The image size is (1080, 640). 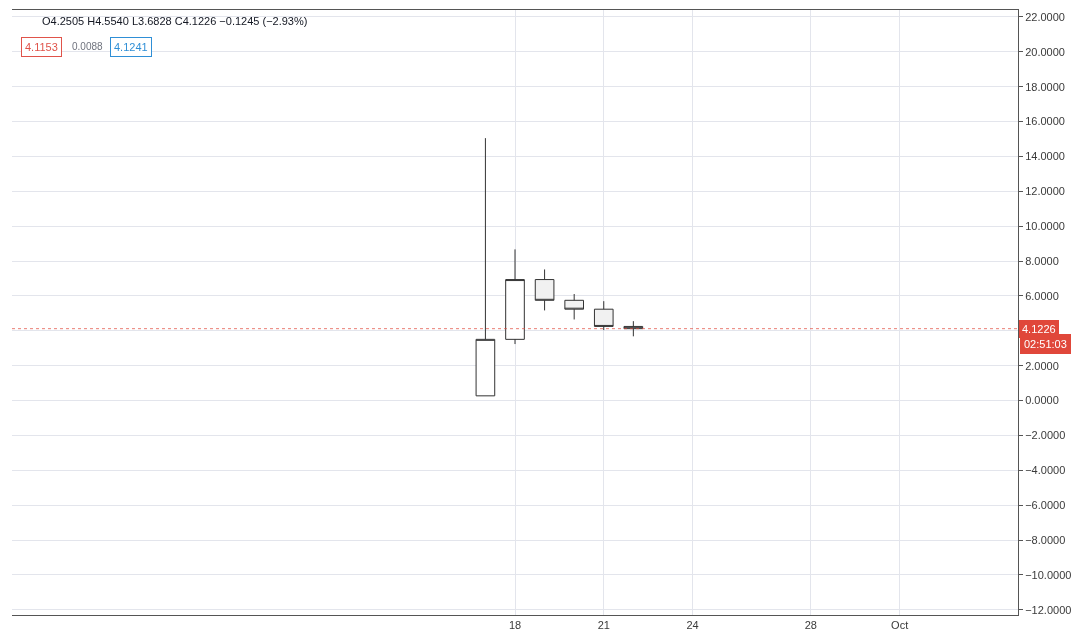 I want to click on x-tick-label: 21, so click(x=603, y=625).